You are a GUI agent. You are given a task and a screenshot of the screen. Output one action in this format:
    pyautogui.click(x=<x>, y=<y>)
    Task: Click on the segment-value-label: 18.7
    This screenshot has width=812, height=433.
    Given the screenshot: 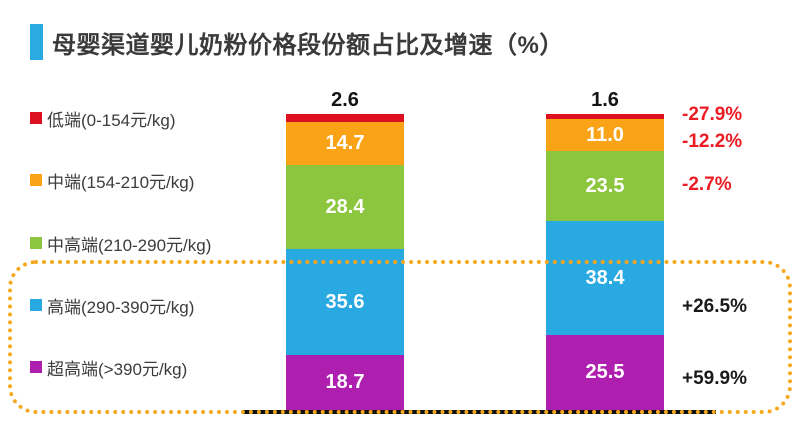 What is the action you would take?
    pyautogui.click(x=345, y=382)
    